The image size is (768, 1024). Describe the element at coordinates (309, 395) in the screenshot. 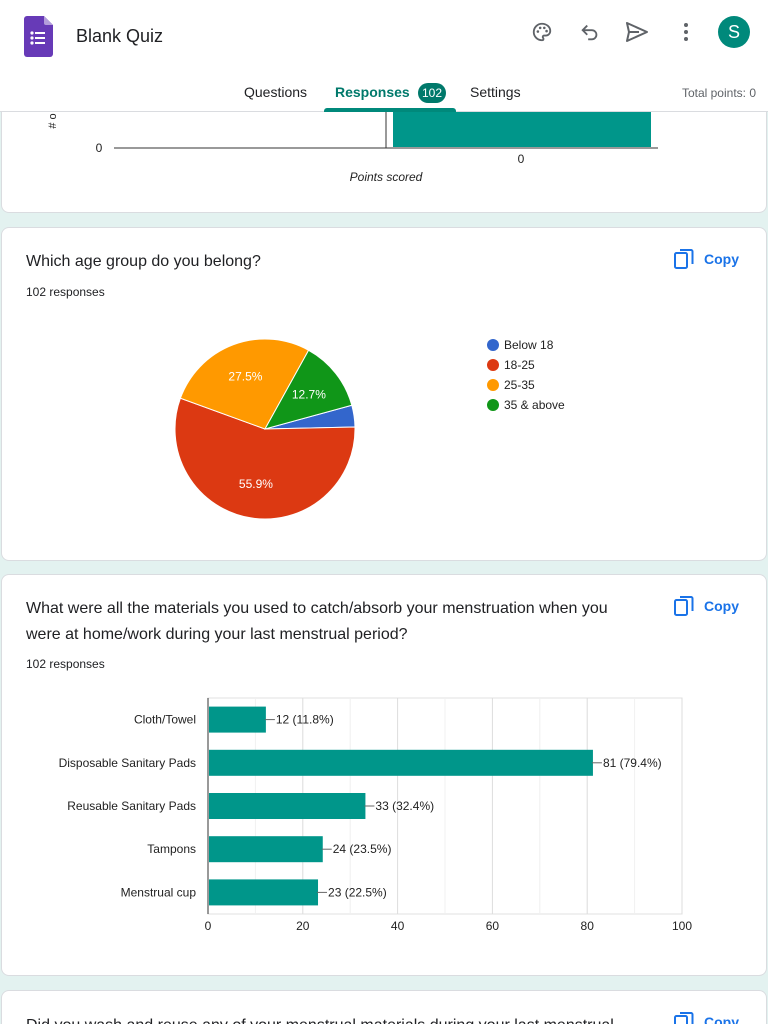

I see `pie-slice-label: 12.7%` at that location.